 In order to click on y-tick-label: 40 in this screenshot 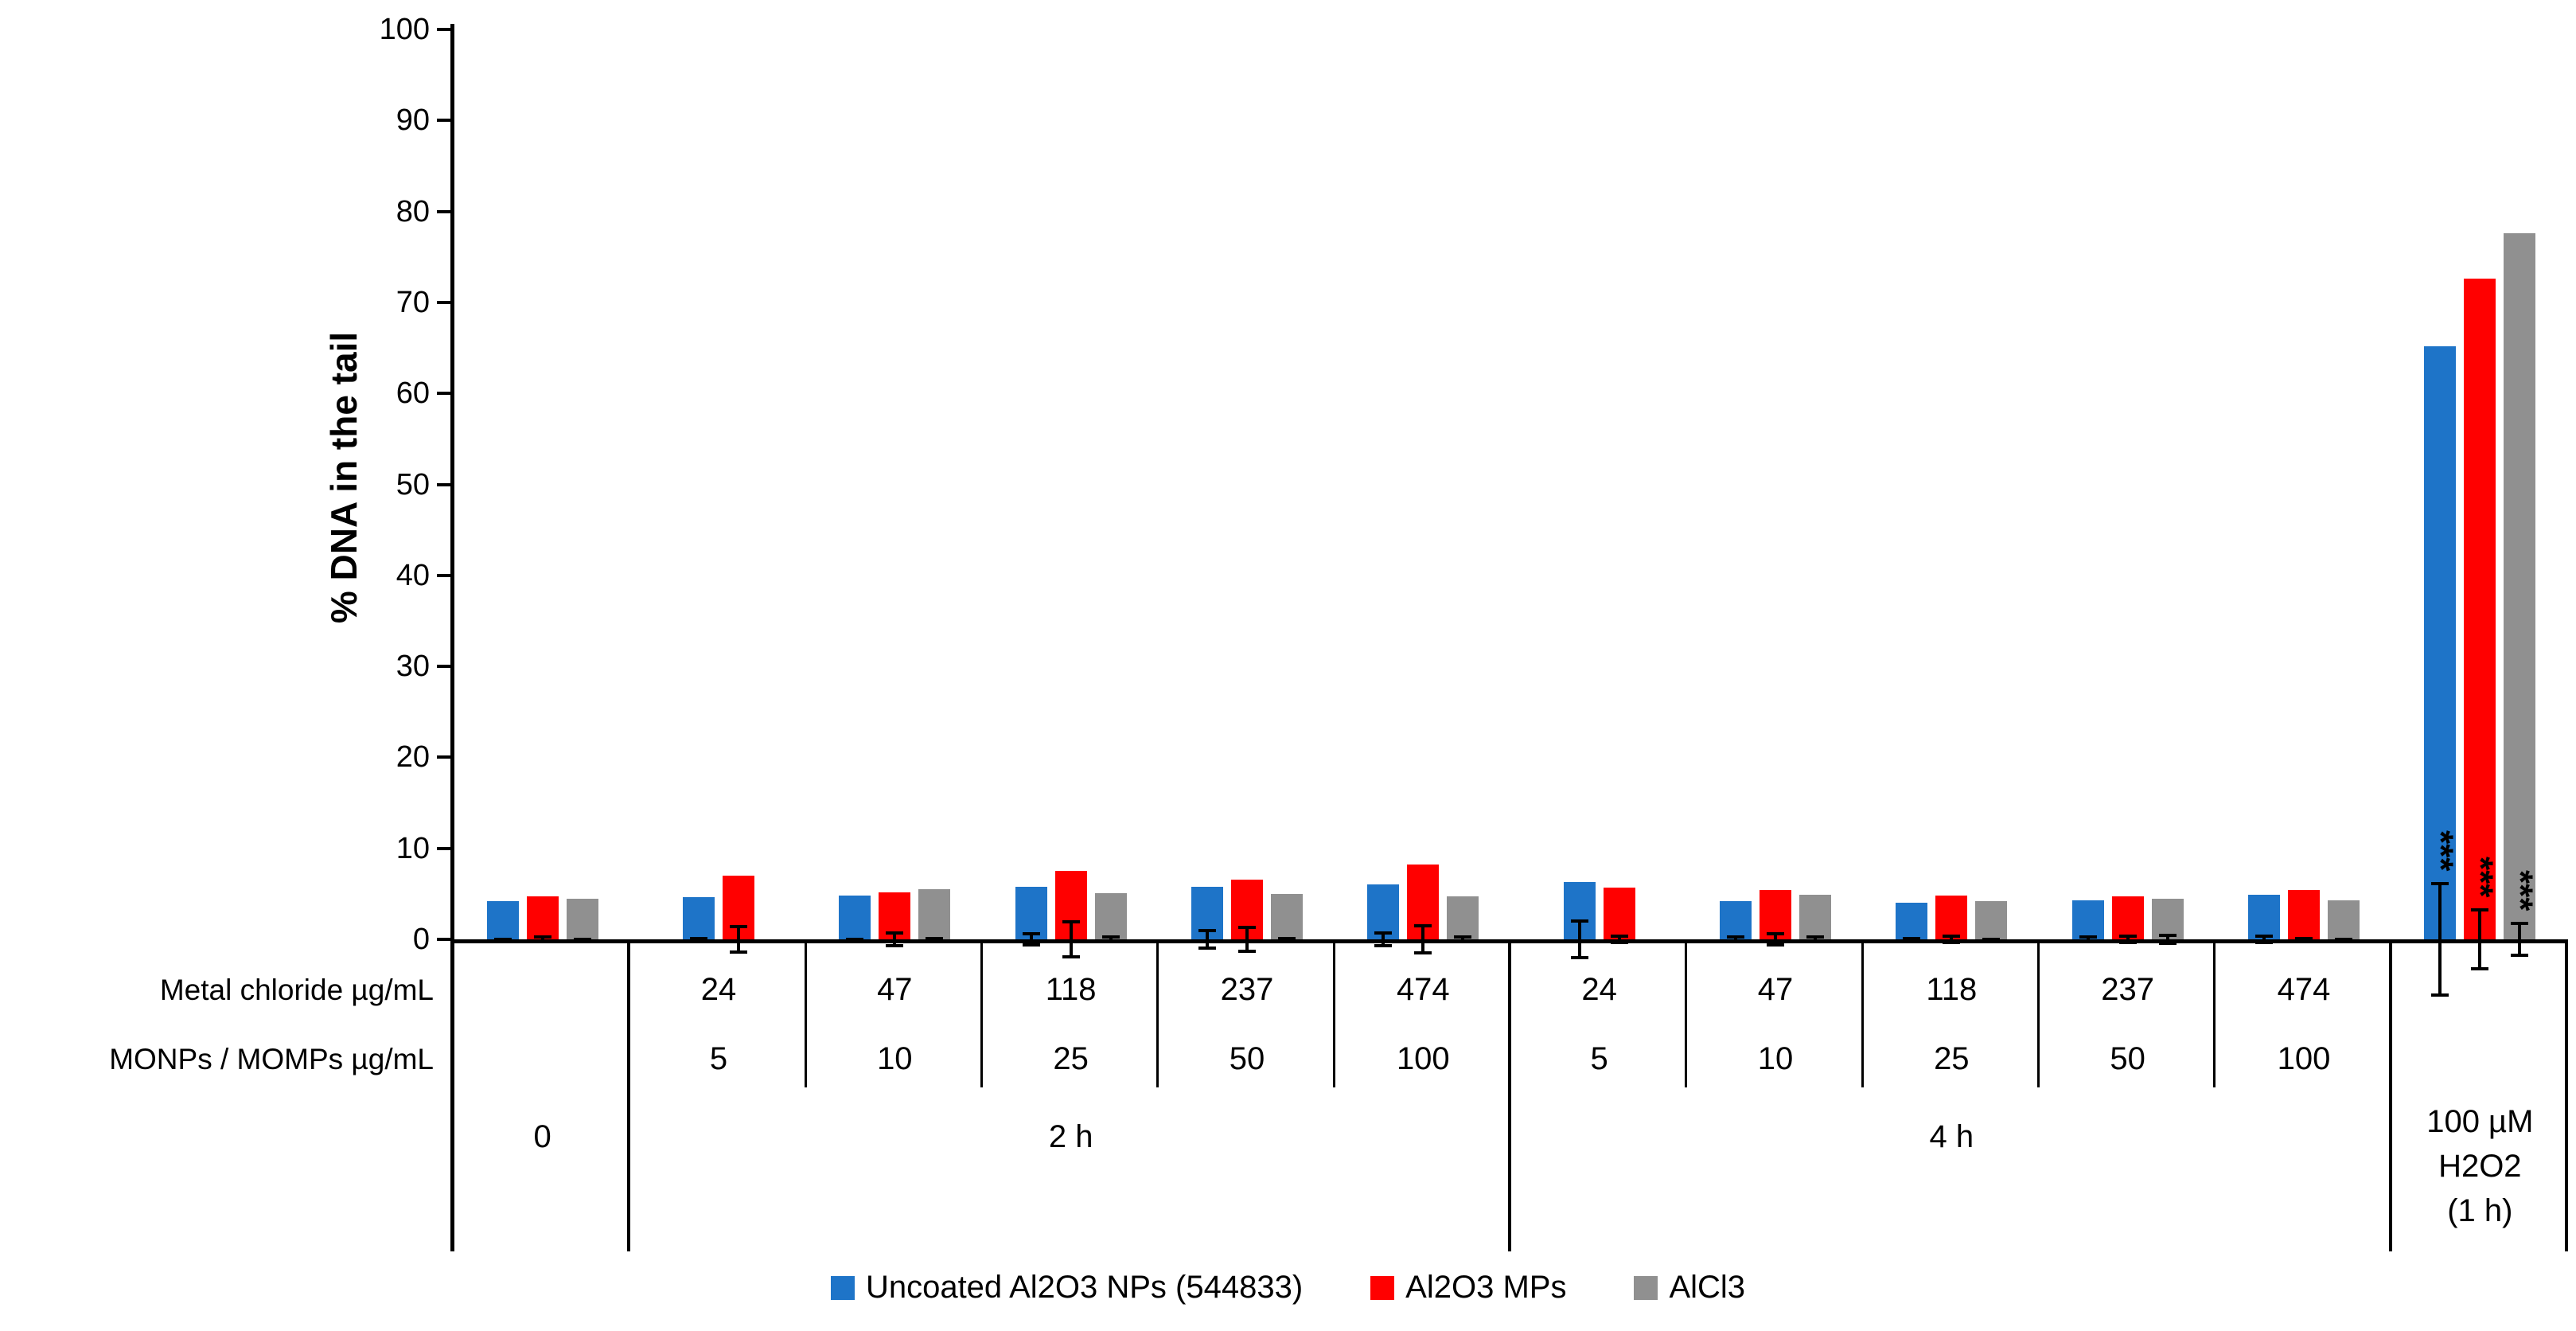, I will do `click(413, 575)`.